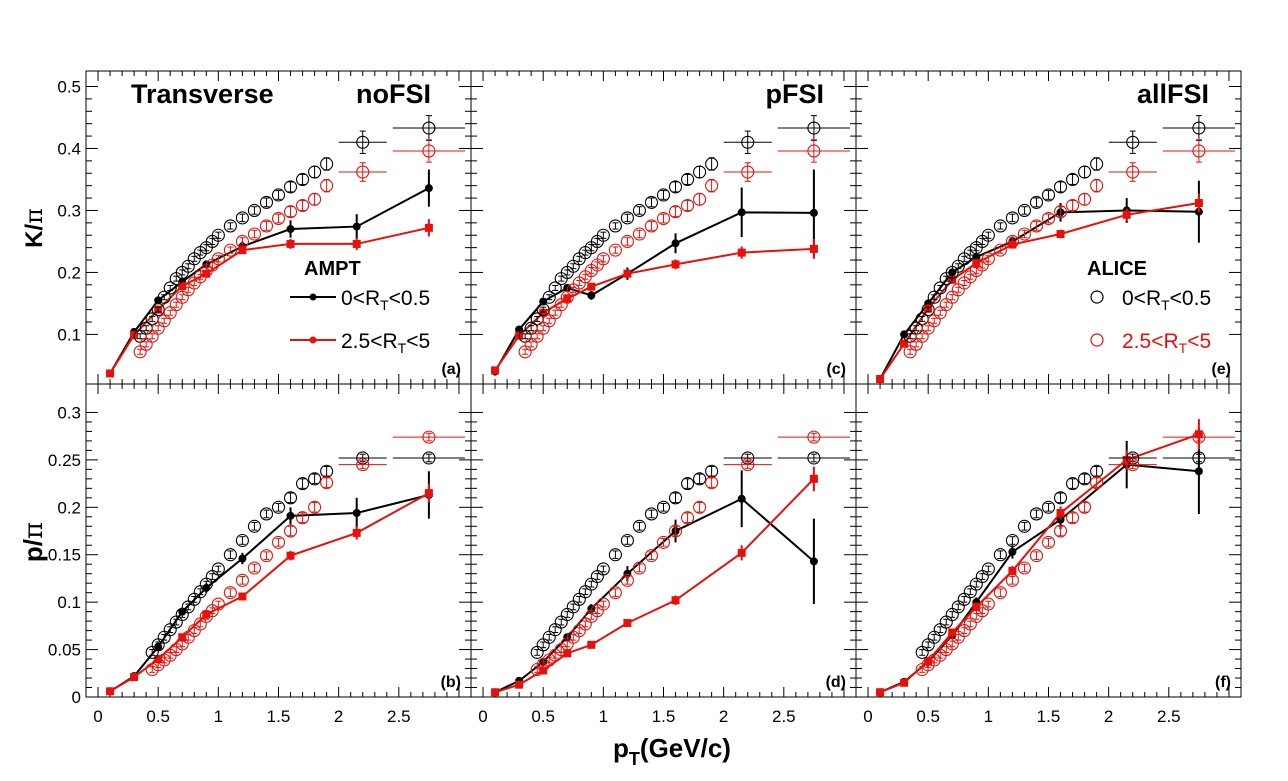 The height and width of the screenshot is (781, 1288). Describe the element at coordinates (33, 542) in the screenshot. I see `y-axis-label-bottom: p/π` at that location.